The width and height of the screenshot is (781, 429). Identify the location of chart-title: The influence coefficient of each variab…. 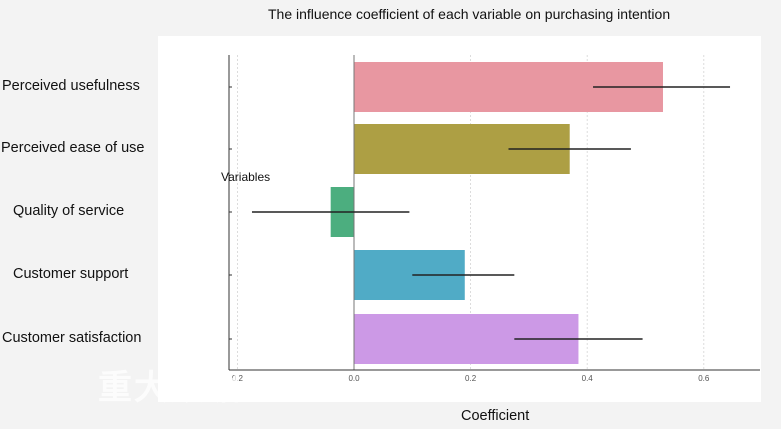
(469, 14).